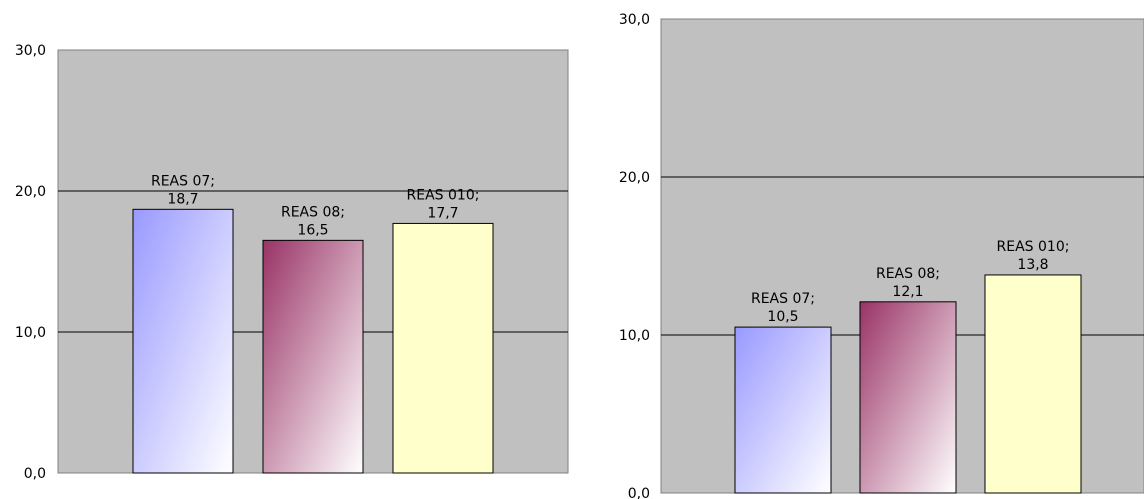  I want to click on data-label: REAS 010; 17,7, so click(443, 204).